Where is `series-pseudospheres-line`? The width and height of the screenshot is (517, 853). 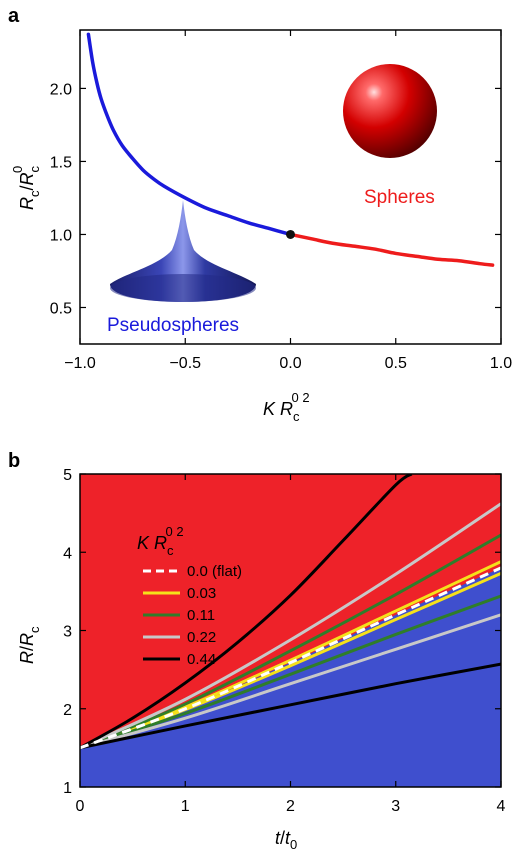
series-pseudospheres-line is located at coordinates (189, 134).